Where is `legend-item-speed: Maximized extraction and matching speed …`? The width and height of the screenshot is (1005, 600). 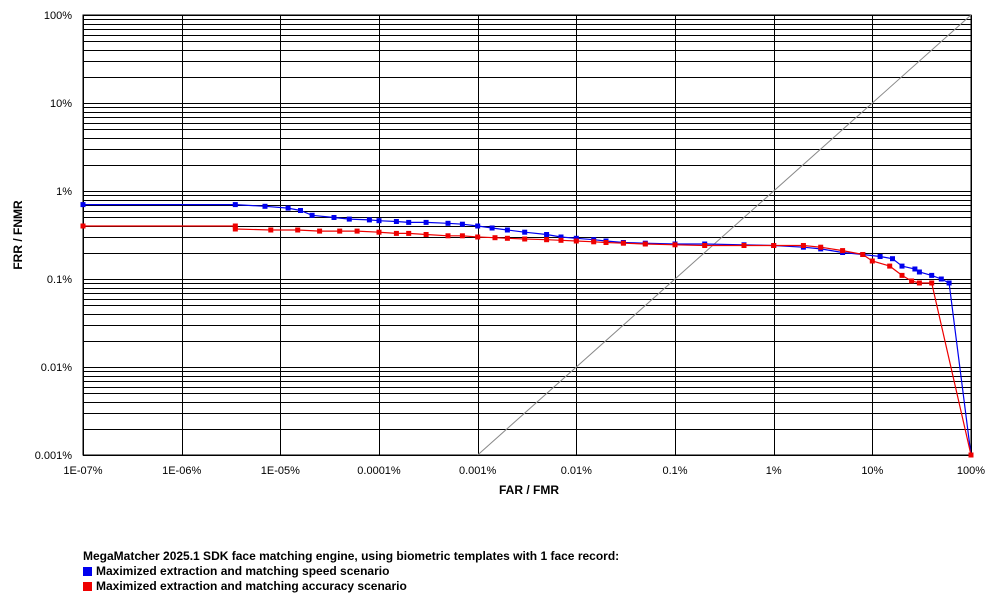
legend-item-speed: Maximized extraction and matching speed … is located at coordinates (351, 571).